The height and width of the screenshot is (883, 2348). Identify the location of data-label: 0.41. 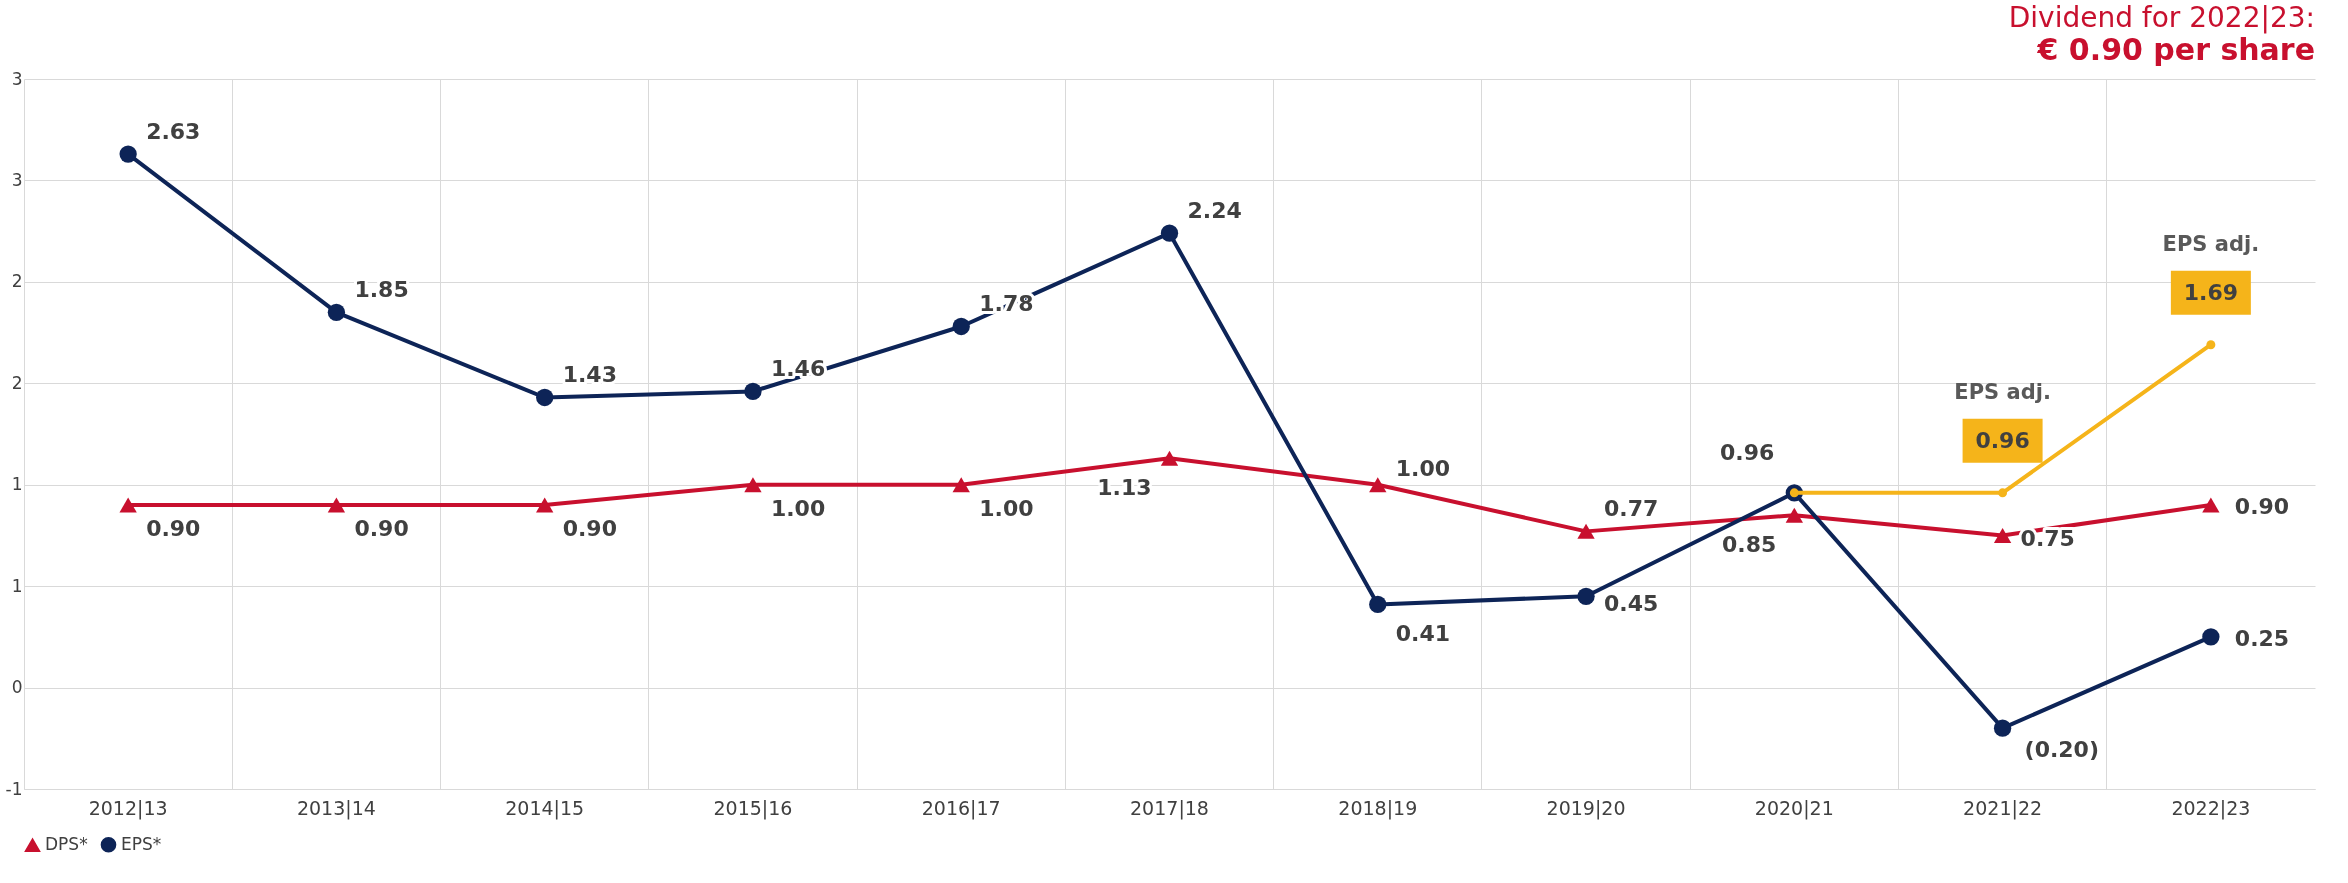
(1423, 634).